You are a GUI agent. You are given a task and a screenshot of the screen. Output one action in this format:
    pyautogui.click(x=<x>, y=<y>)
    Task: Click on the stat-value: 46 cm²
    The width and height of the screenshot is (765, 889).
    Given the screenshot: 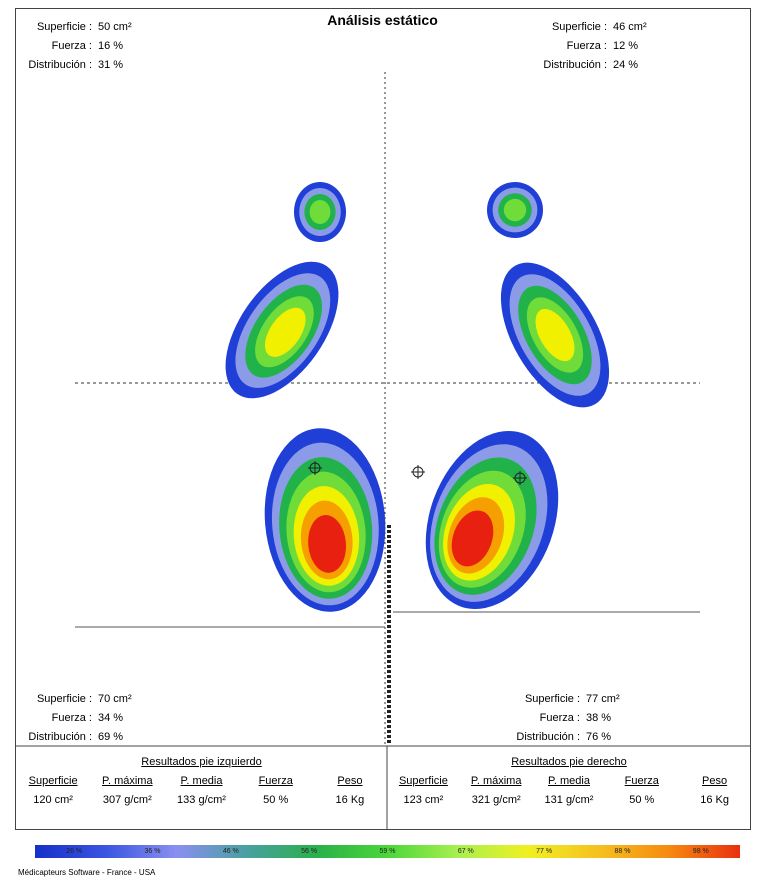 What is the action you would take?
    pyautogui.click(x=630, y=27)
    